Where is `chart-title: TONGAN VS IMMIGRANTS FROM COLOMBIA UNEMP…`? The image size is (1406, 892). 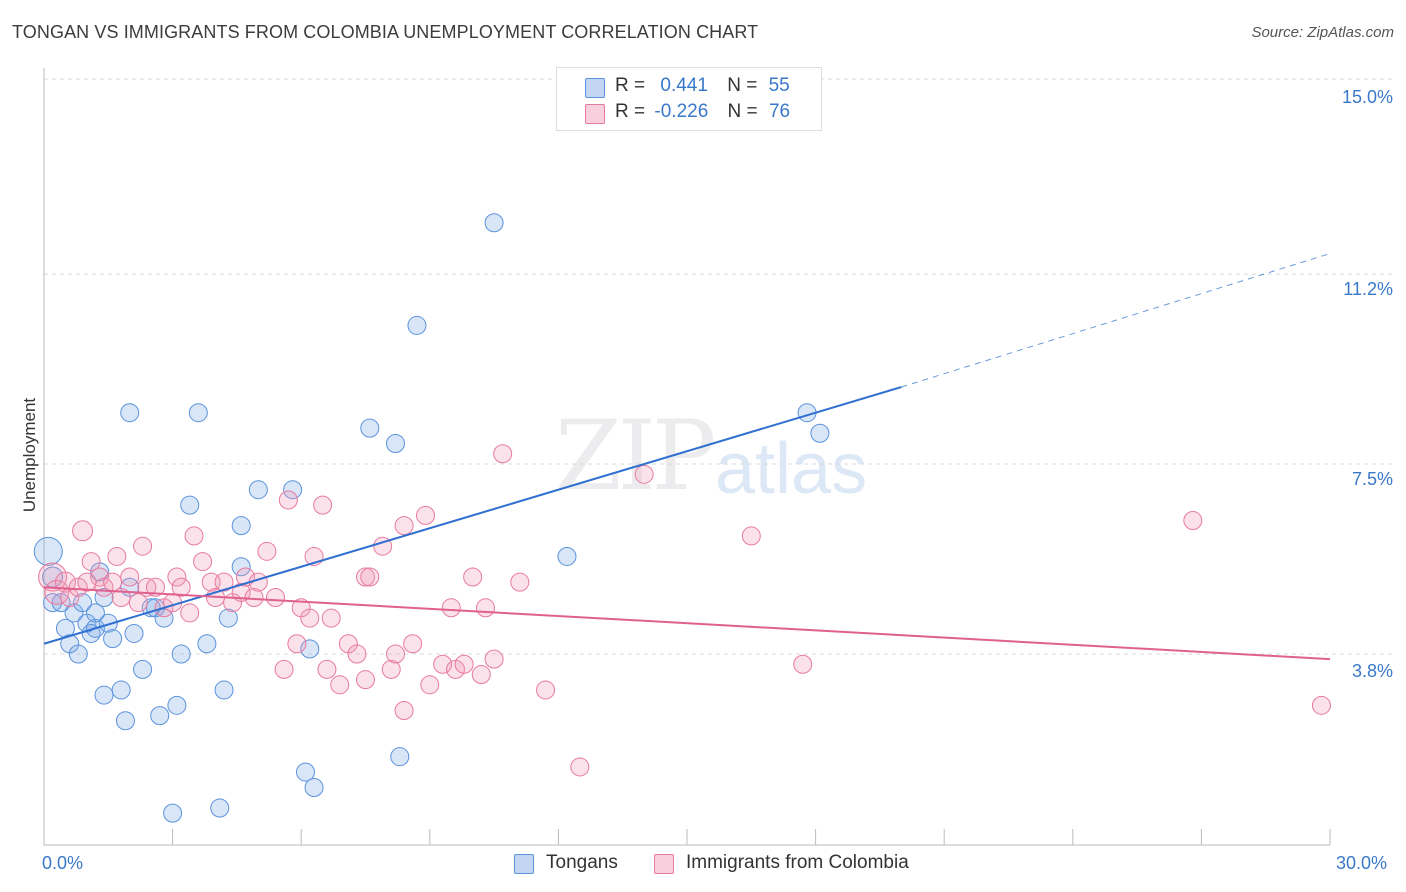 chart-title: TONGAN VS IMMIGRANTS FROM COLOMBIA UNEMP… is located at coordinates (385, 32).